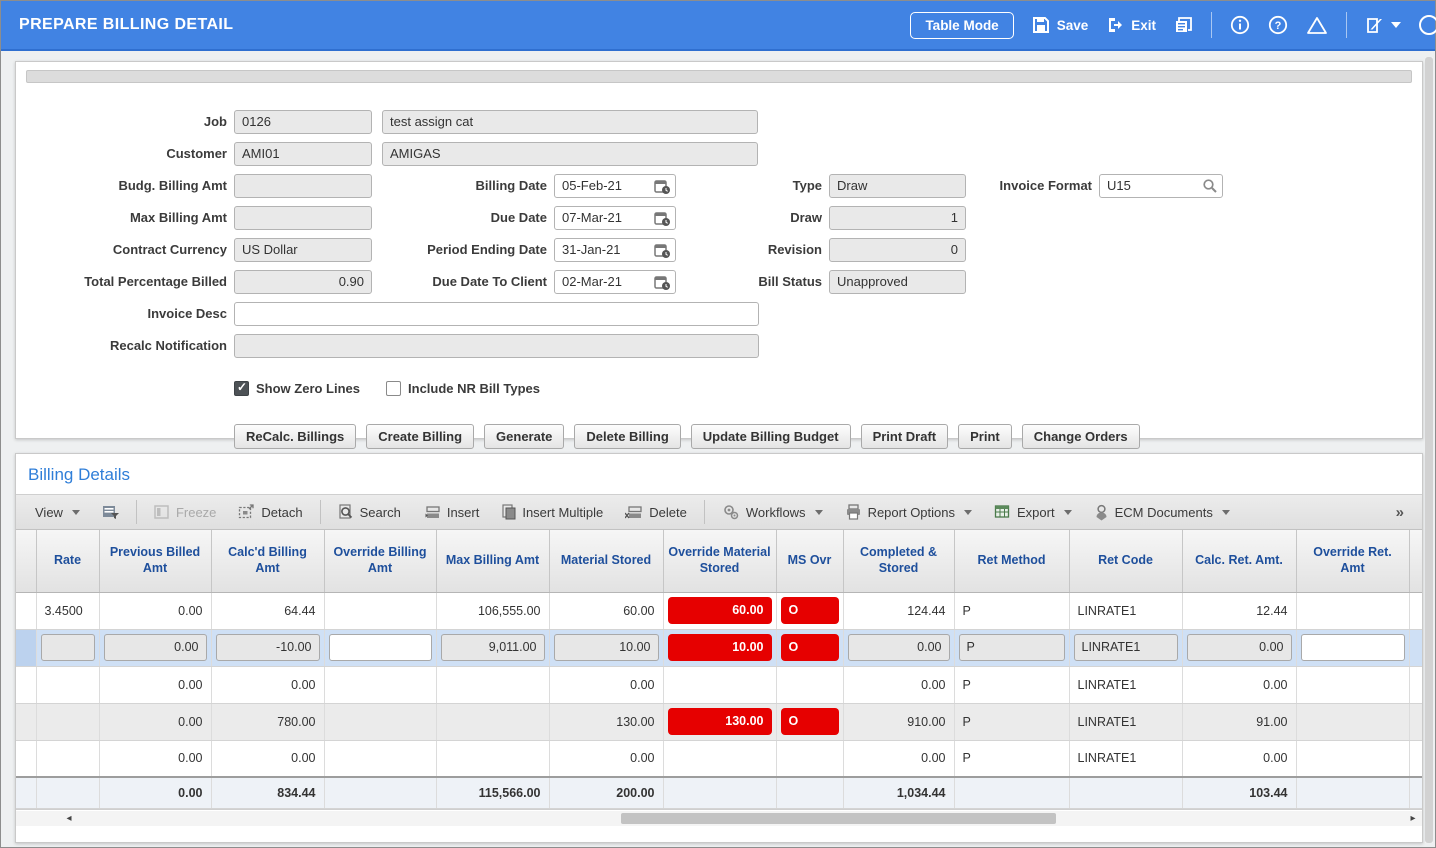  Describe the element at coordinates (720, 561) in the screenshot. I see `col-header-override-material-stored: Override Material Stored` at that location.